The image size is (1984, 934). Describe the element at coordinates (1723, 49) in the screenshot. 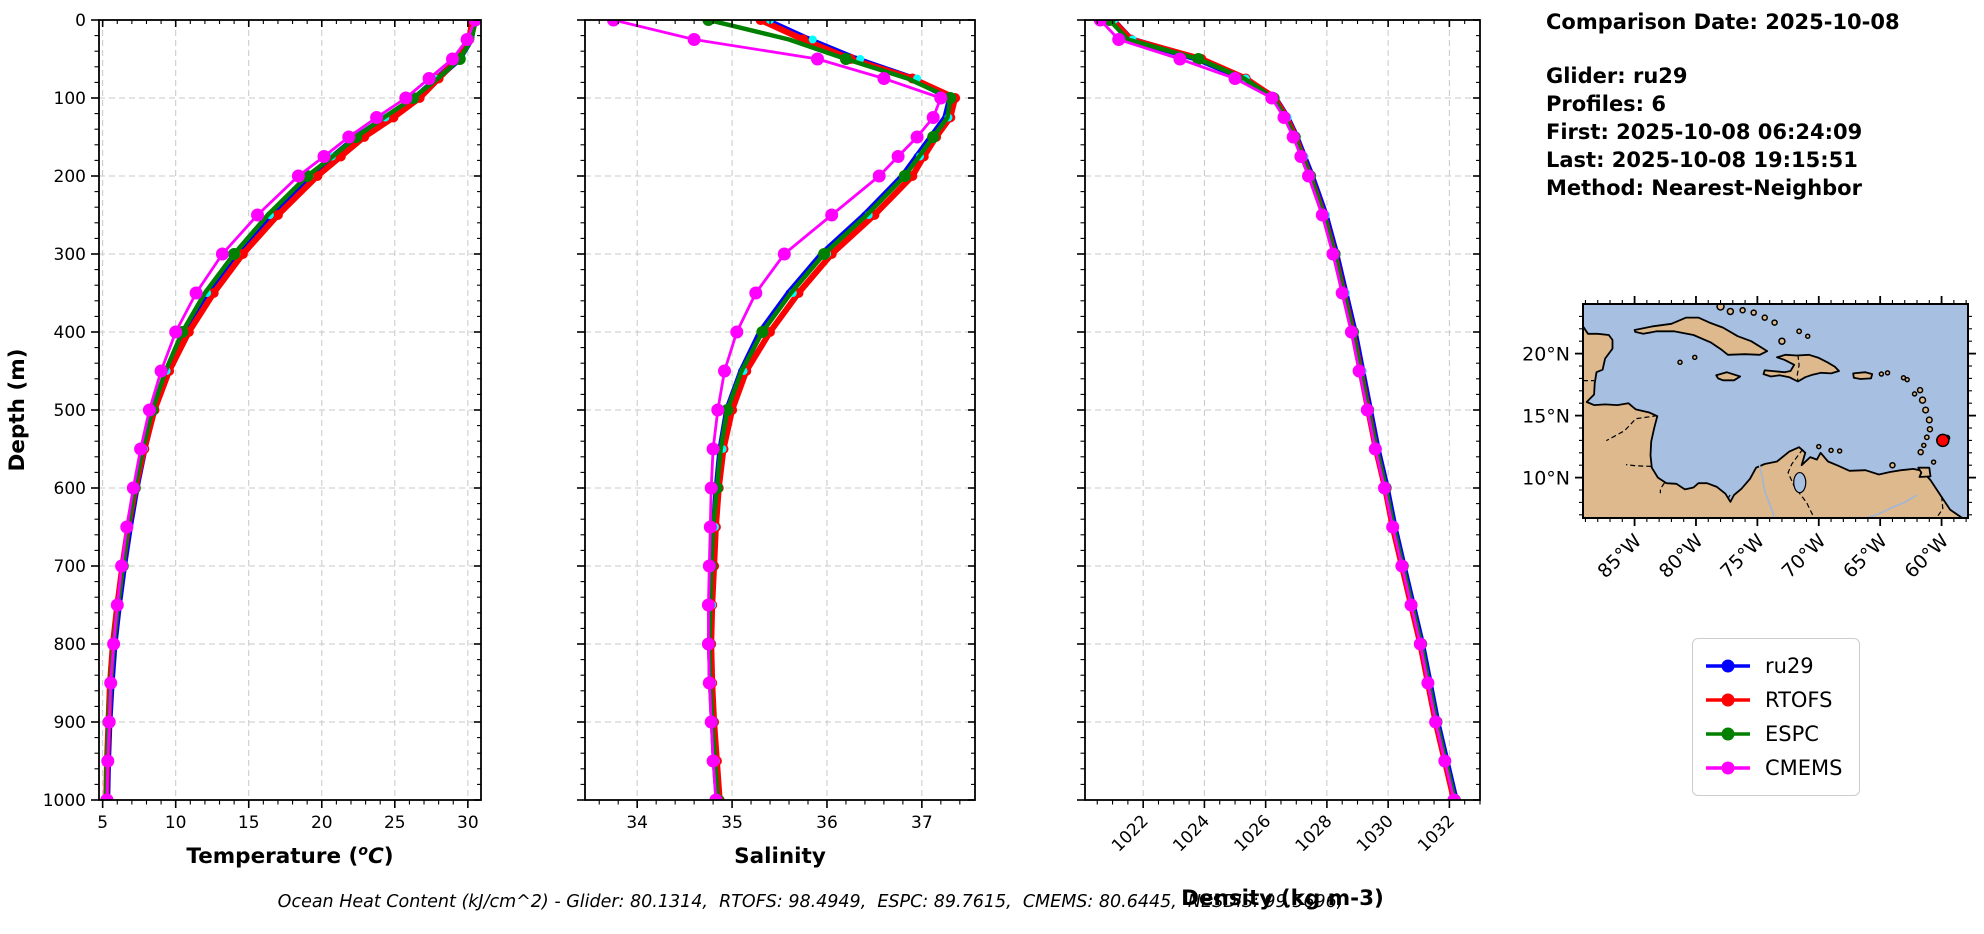

I see `info-gap` at that location.